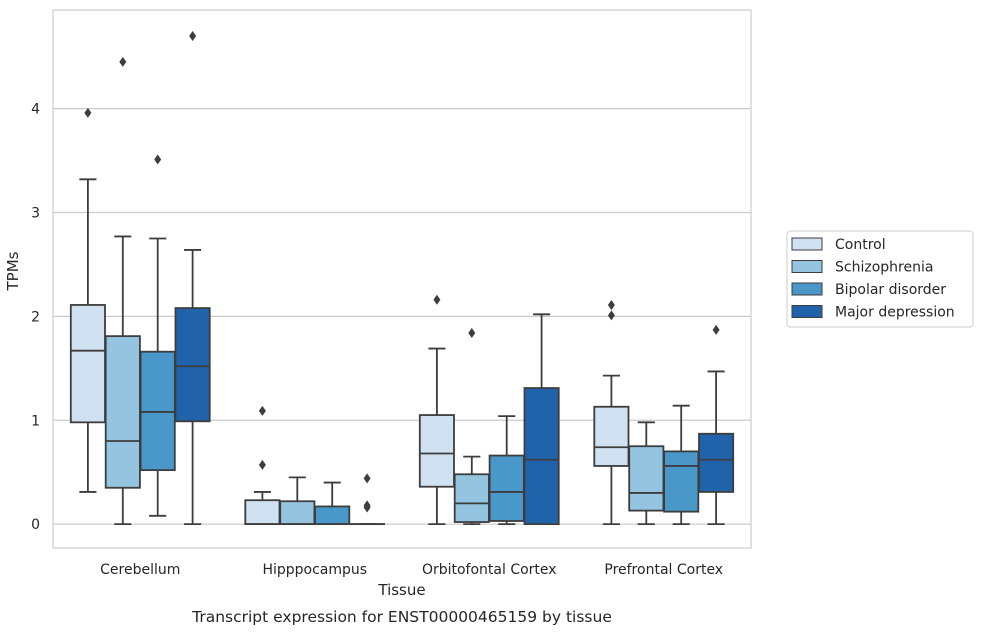 This screenshot has width=983, height=634. Describe the element at coordinates (884, 268) in the screenshot. I see `legend-label: Schizophrenia` at that location.